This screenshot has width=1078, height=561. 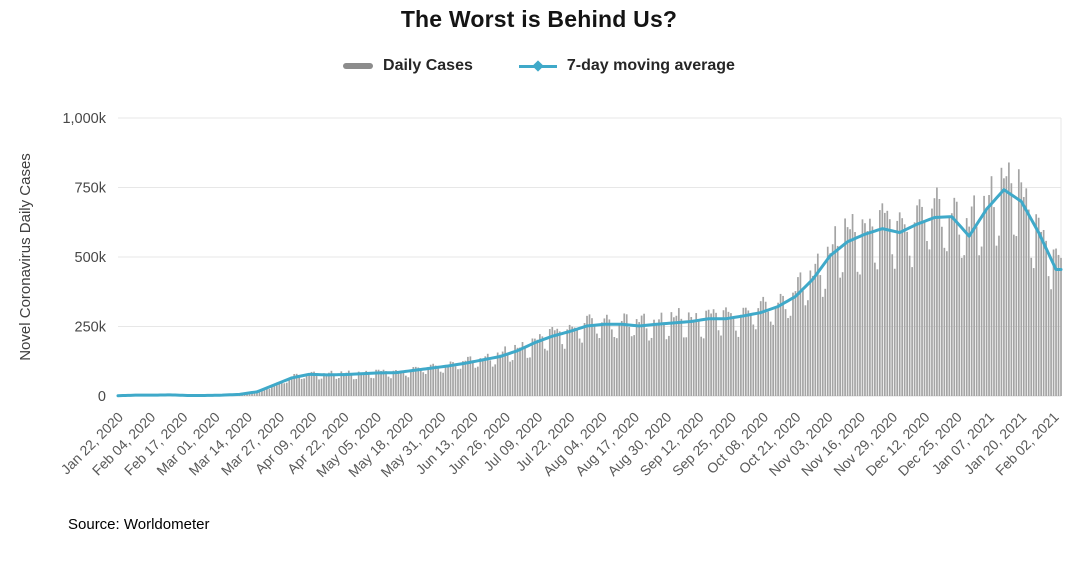 I want to click on chart-title: The Worst is Behind Us?, so click(x=539, y=19).